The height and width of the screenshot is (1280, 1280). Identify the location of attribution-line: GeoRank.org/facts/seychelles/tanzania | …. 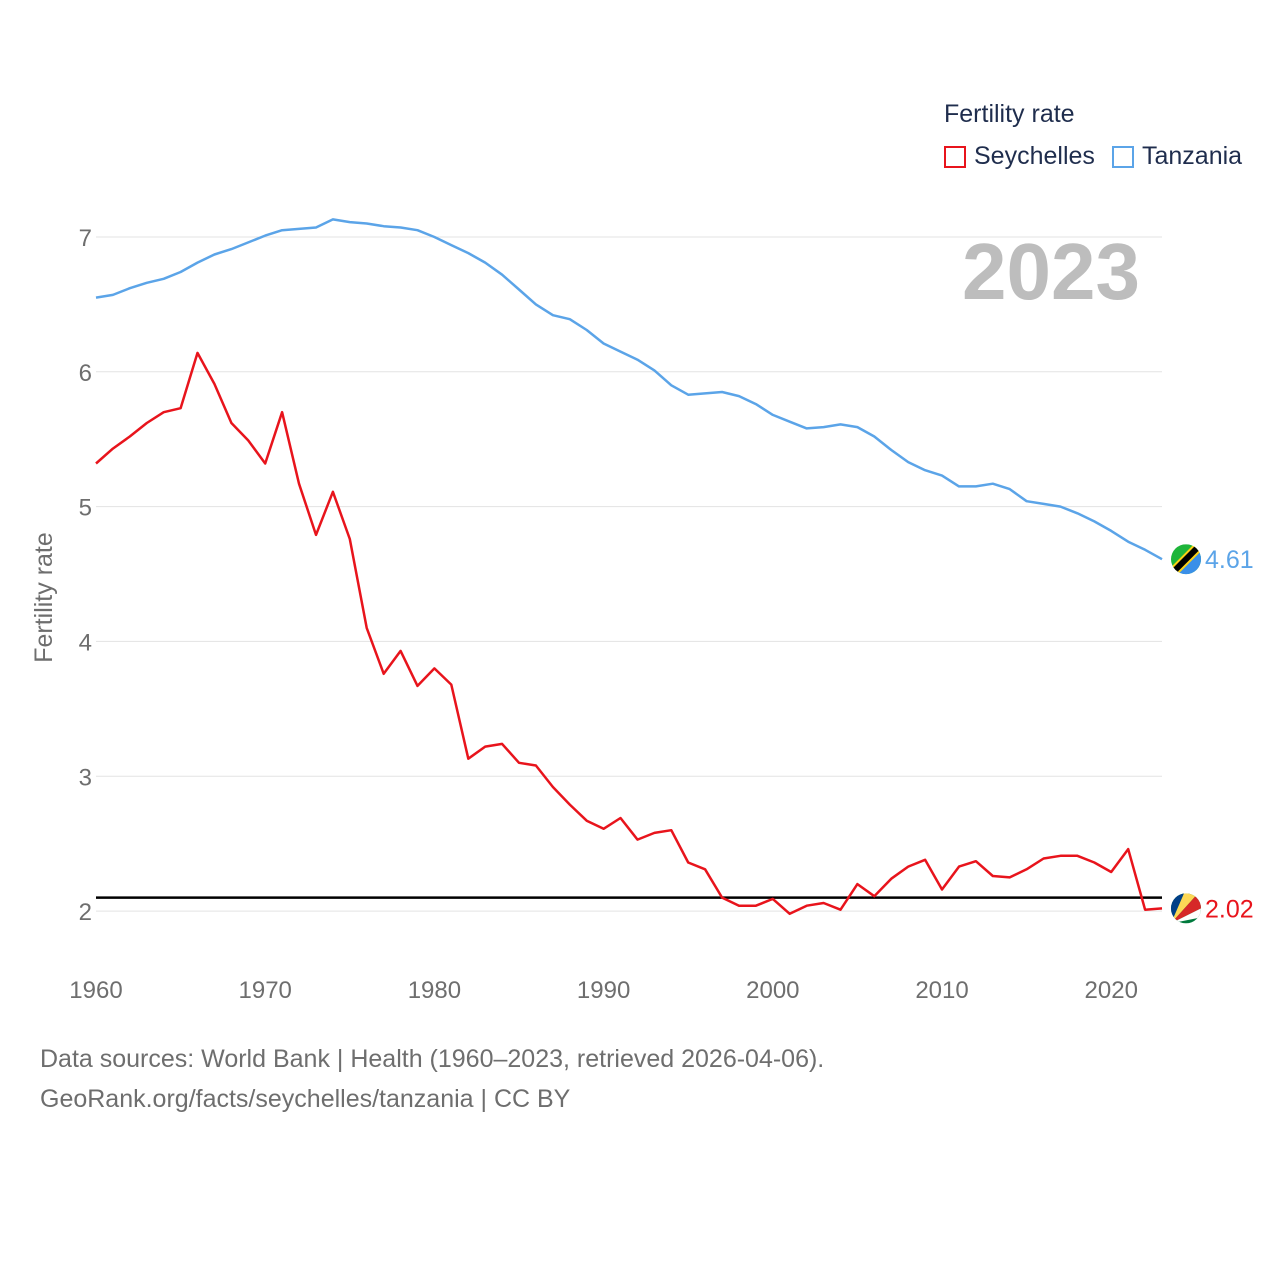
(305, 1099).